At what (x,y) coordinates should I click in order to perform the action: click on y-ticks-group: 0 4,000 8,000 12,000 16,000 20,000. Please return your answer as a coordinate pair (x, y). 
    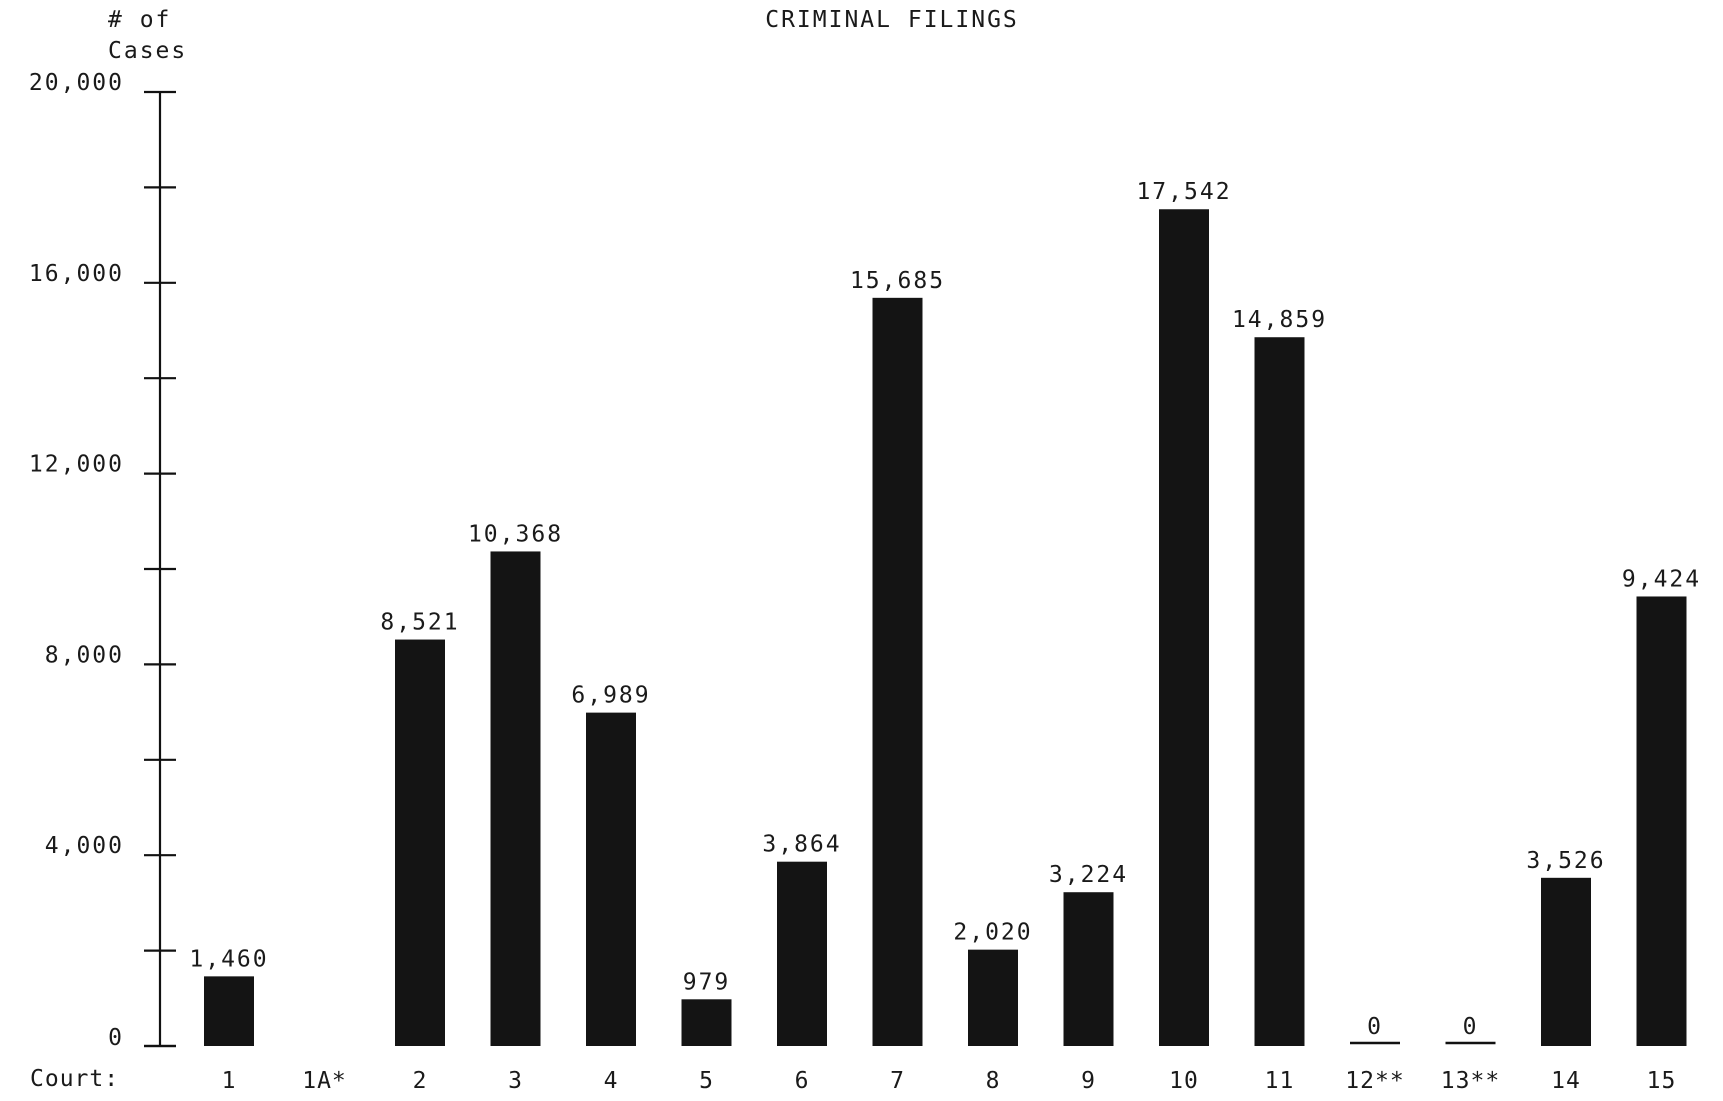
    Looking at the image, I should click on (102, 560).